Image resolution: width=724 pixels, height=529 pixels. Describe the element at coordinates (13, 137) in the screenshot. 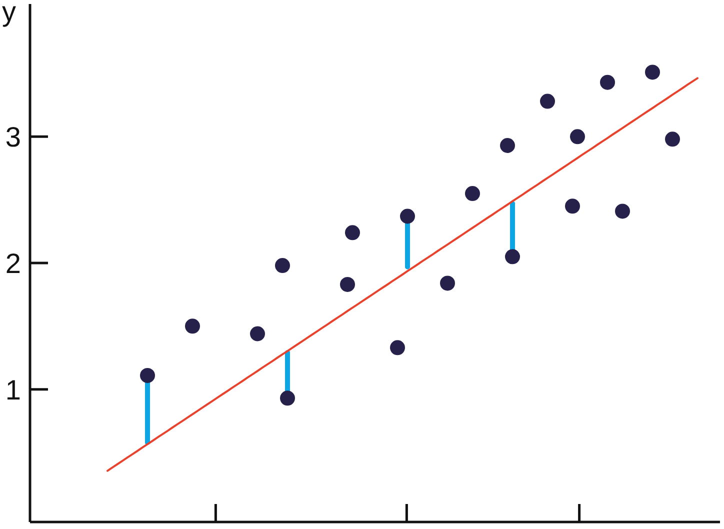

I see `y-tick-label: 3` at that location.